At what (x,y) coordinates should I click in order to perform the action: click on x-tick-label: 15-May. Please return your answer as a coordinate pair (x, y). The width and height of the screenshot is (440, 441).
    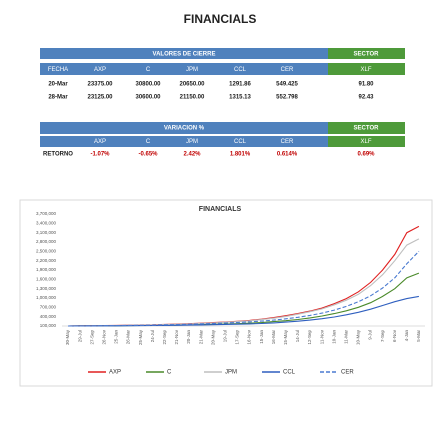
    Looking at the image, I should click on (285, 337).